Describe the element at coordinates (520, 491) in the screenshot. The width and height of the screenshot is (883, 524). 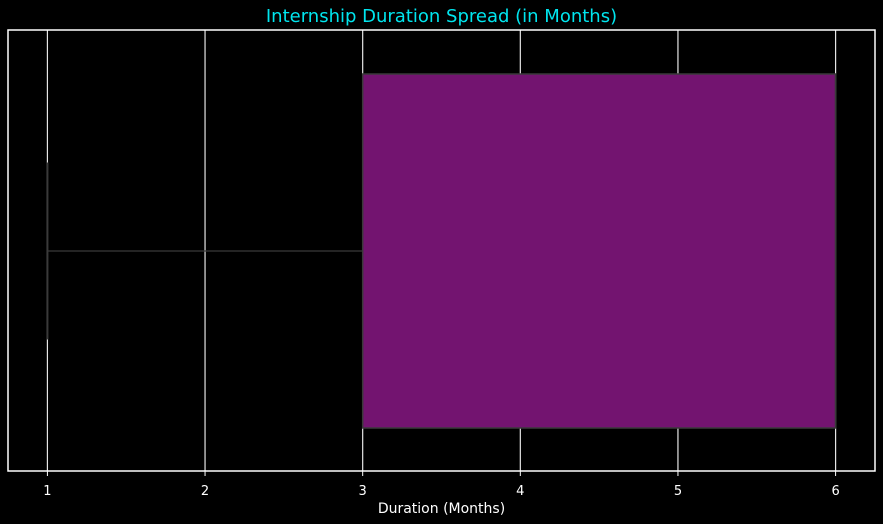
I see `x-tick-label-4: 4` at that location.